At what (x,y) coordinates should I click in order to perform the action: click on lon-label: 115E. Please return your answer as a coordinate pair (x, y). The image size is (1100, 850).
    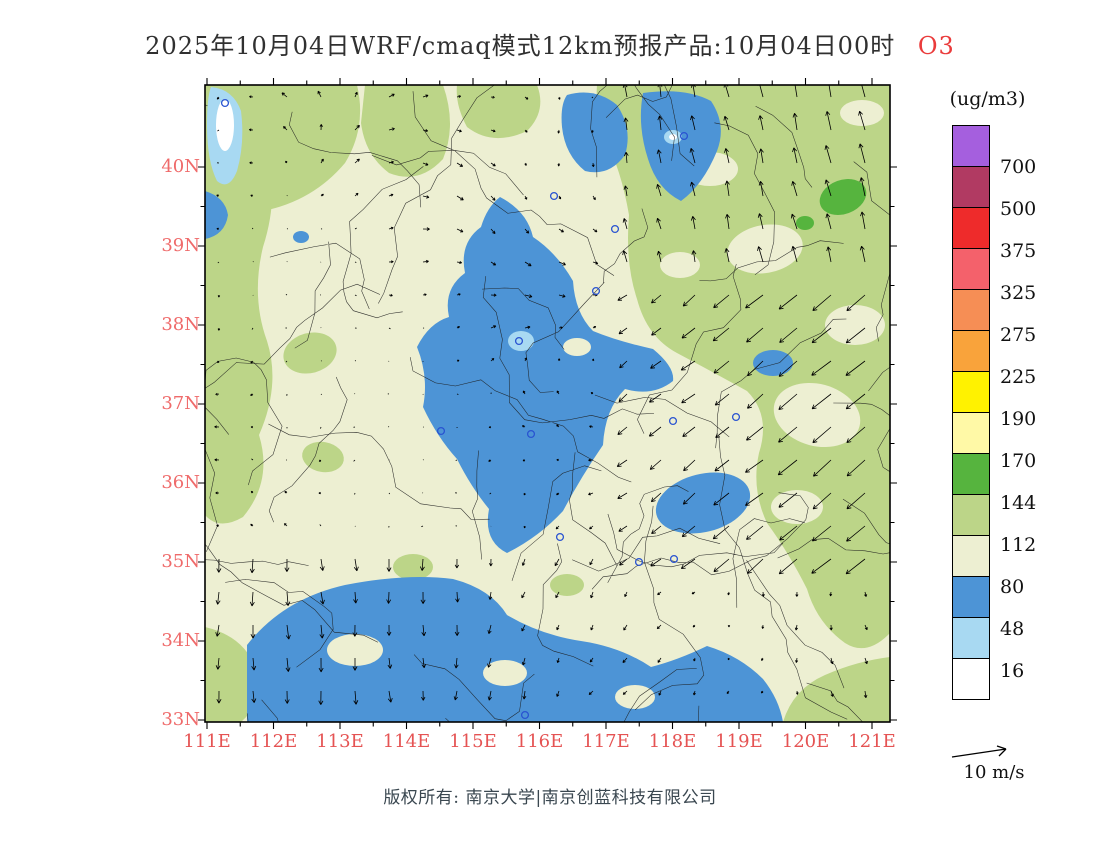
    Looking at the image, I should click on (473, 741).